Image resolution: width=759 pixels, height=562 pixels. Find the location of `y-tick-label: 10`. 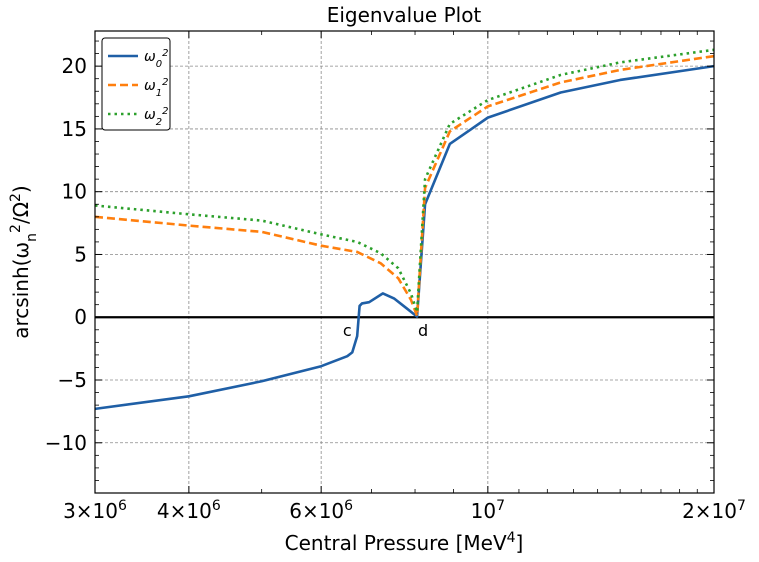

y-tick-label: 10 is located at coordinates (74, 192).